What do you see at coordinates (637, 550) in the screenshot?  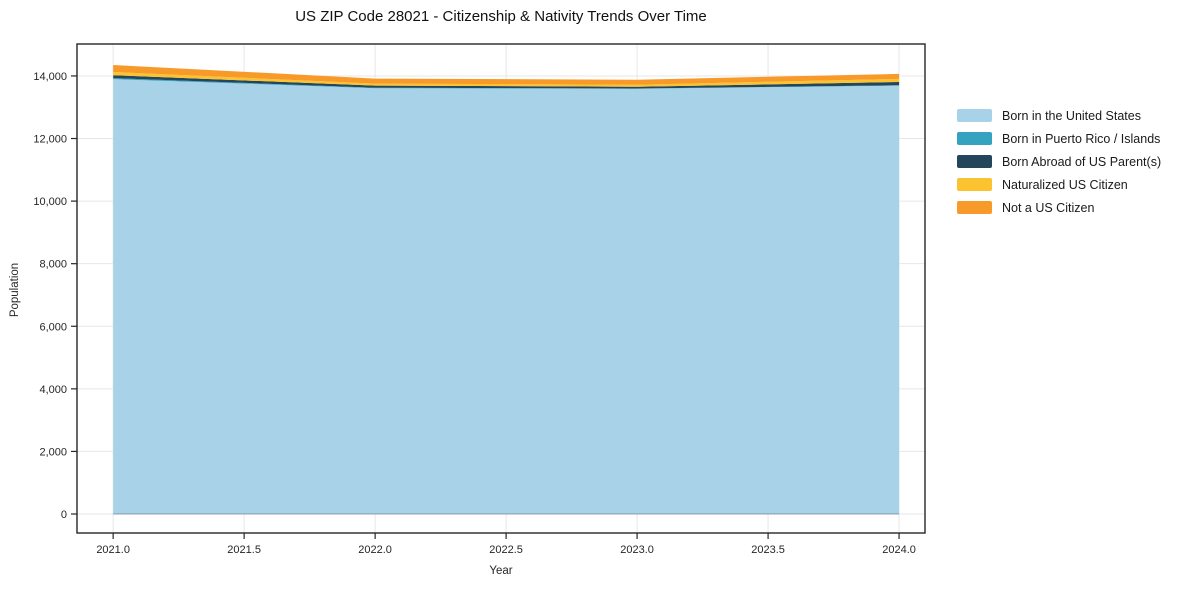 I see `x-tick-label: 2023.0` at bounding box center [637, 550].